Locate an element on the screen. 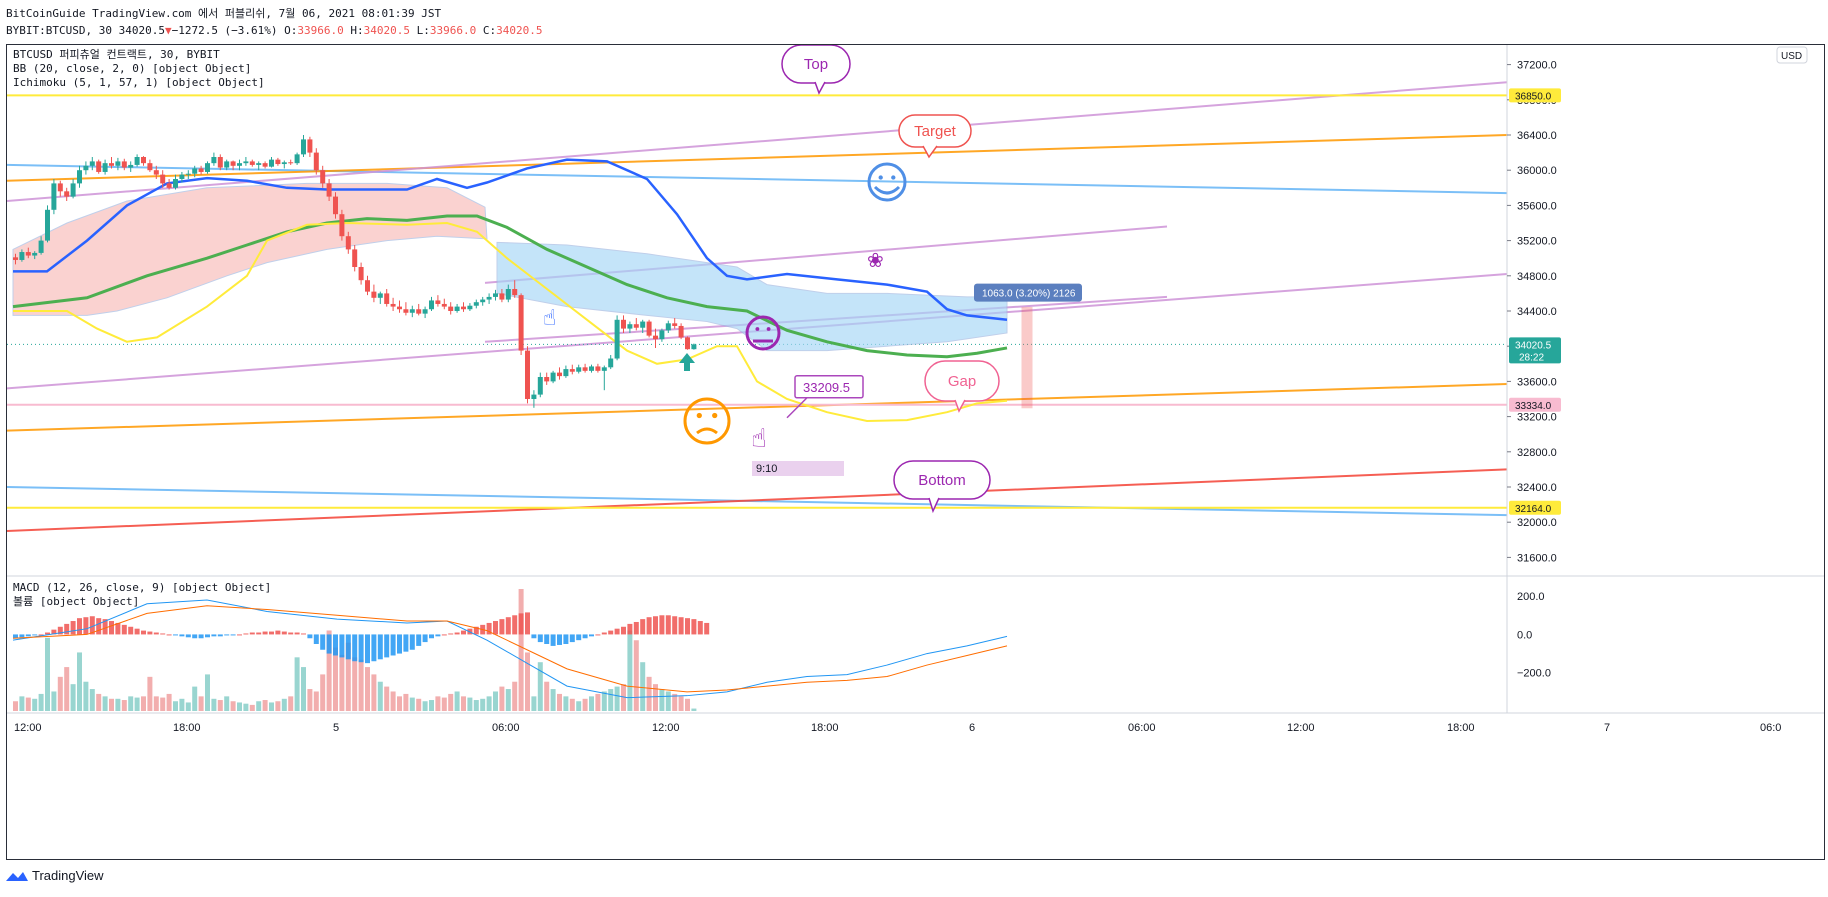  price-tick-label: 36000.0 is located at coordinates (1537, 171).